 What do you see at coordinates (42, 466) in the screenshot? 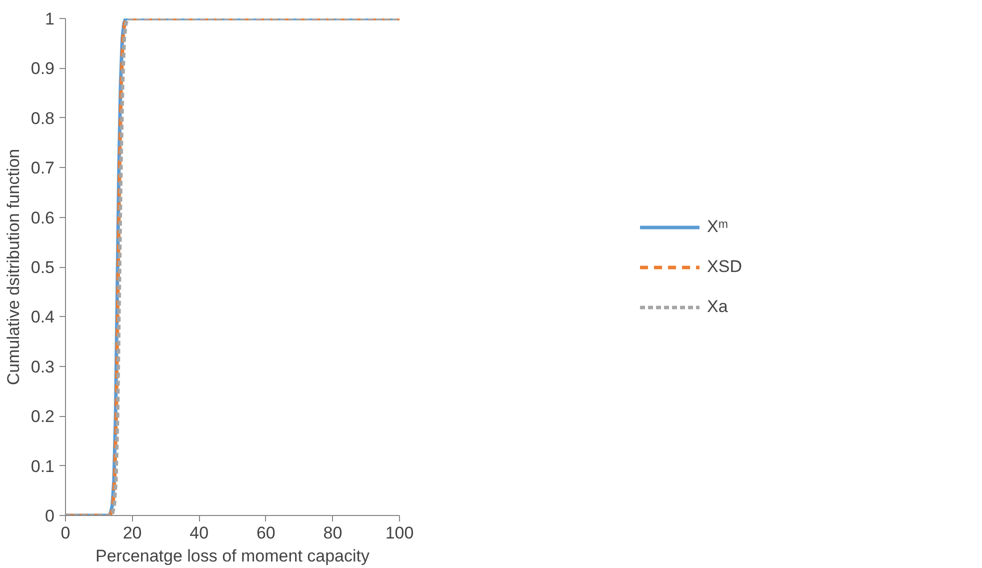
I see `y-tick-label: 0.1` at bounding box center [42, 466].